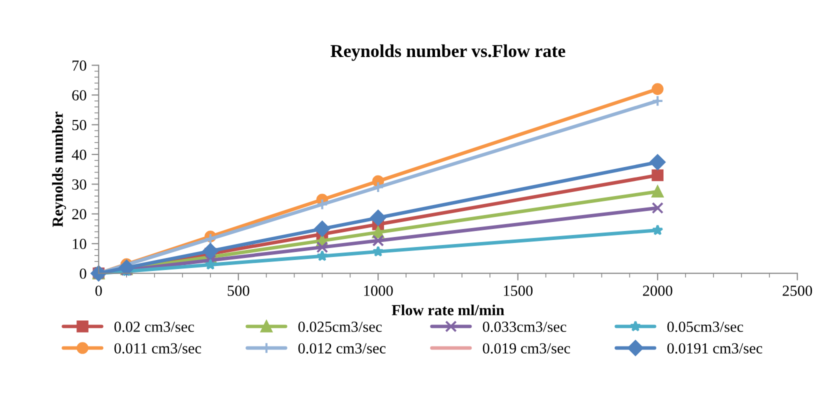 This screenshot has width=822, height=408. What do you see at coordinates (340, 327) in the screenshot?
I see `legend-label: 0.025cm3/sec` at bounding box center [340, 327].